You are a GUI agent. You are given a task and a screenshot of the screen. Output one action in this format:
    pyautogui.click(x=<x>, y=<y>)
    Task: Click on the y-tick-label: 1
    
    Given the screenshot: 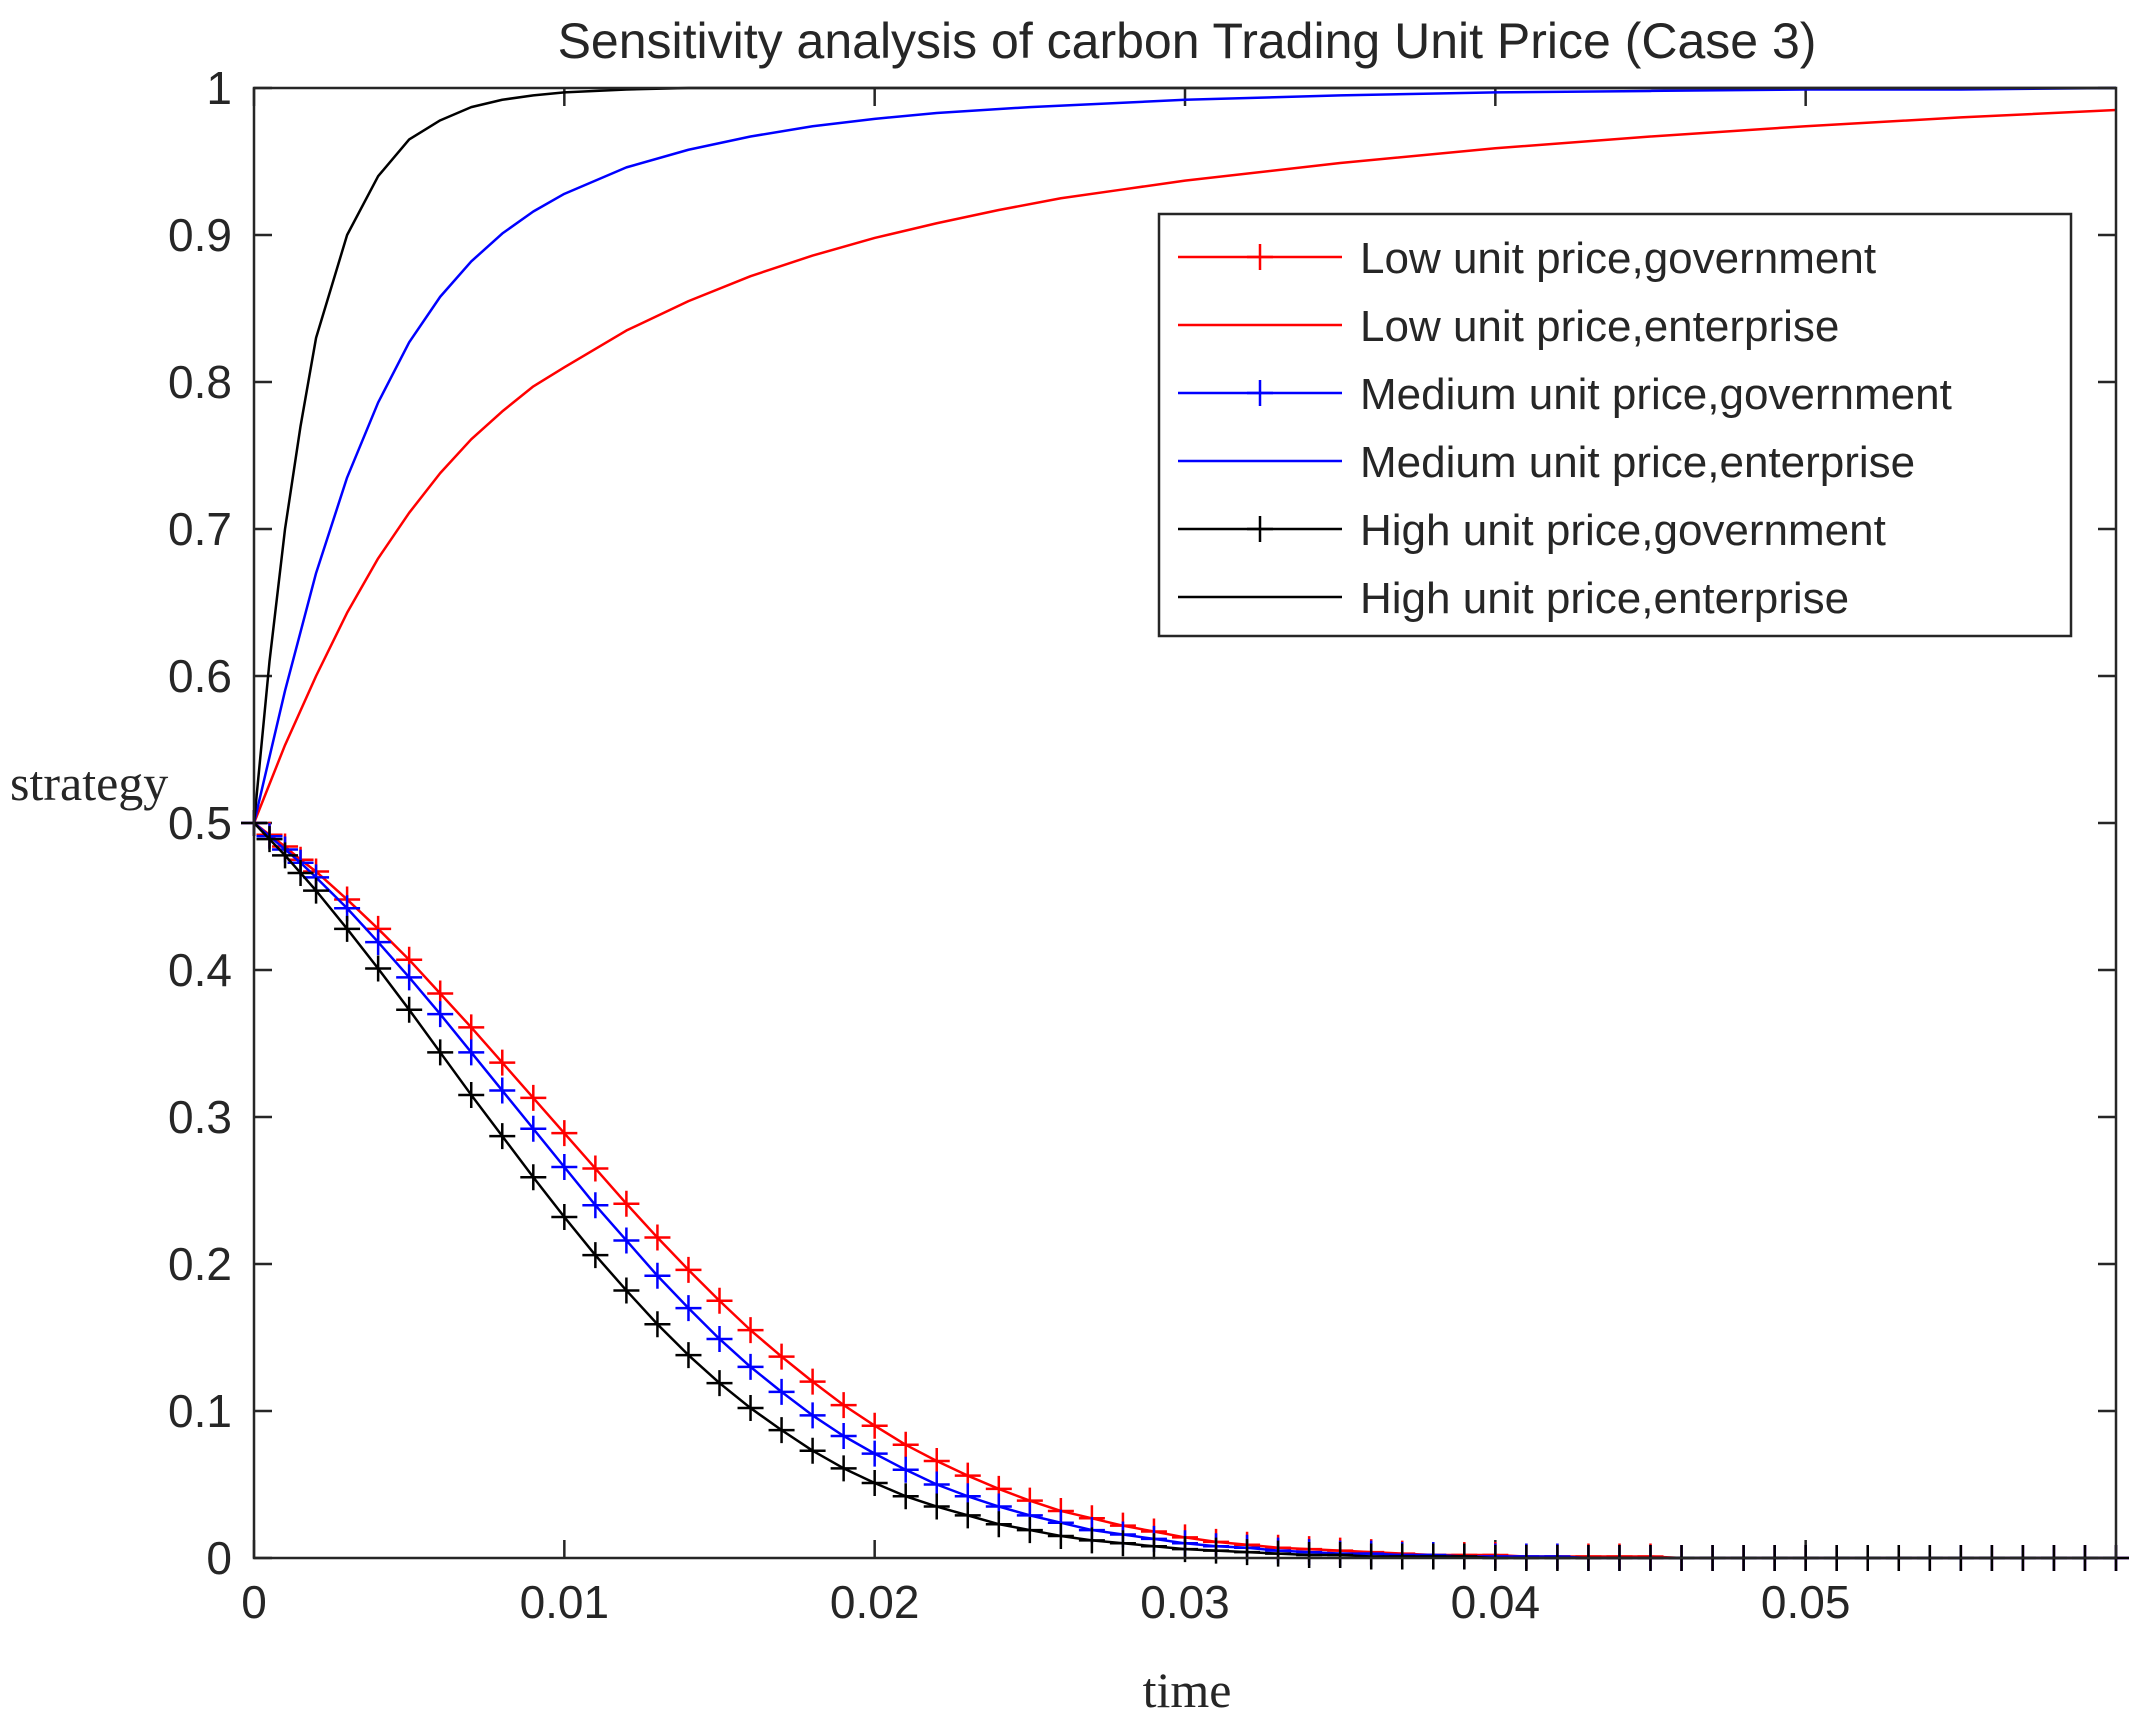 What is the action you would take?
    pyautogui.click(x=219, y=88)
    